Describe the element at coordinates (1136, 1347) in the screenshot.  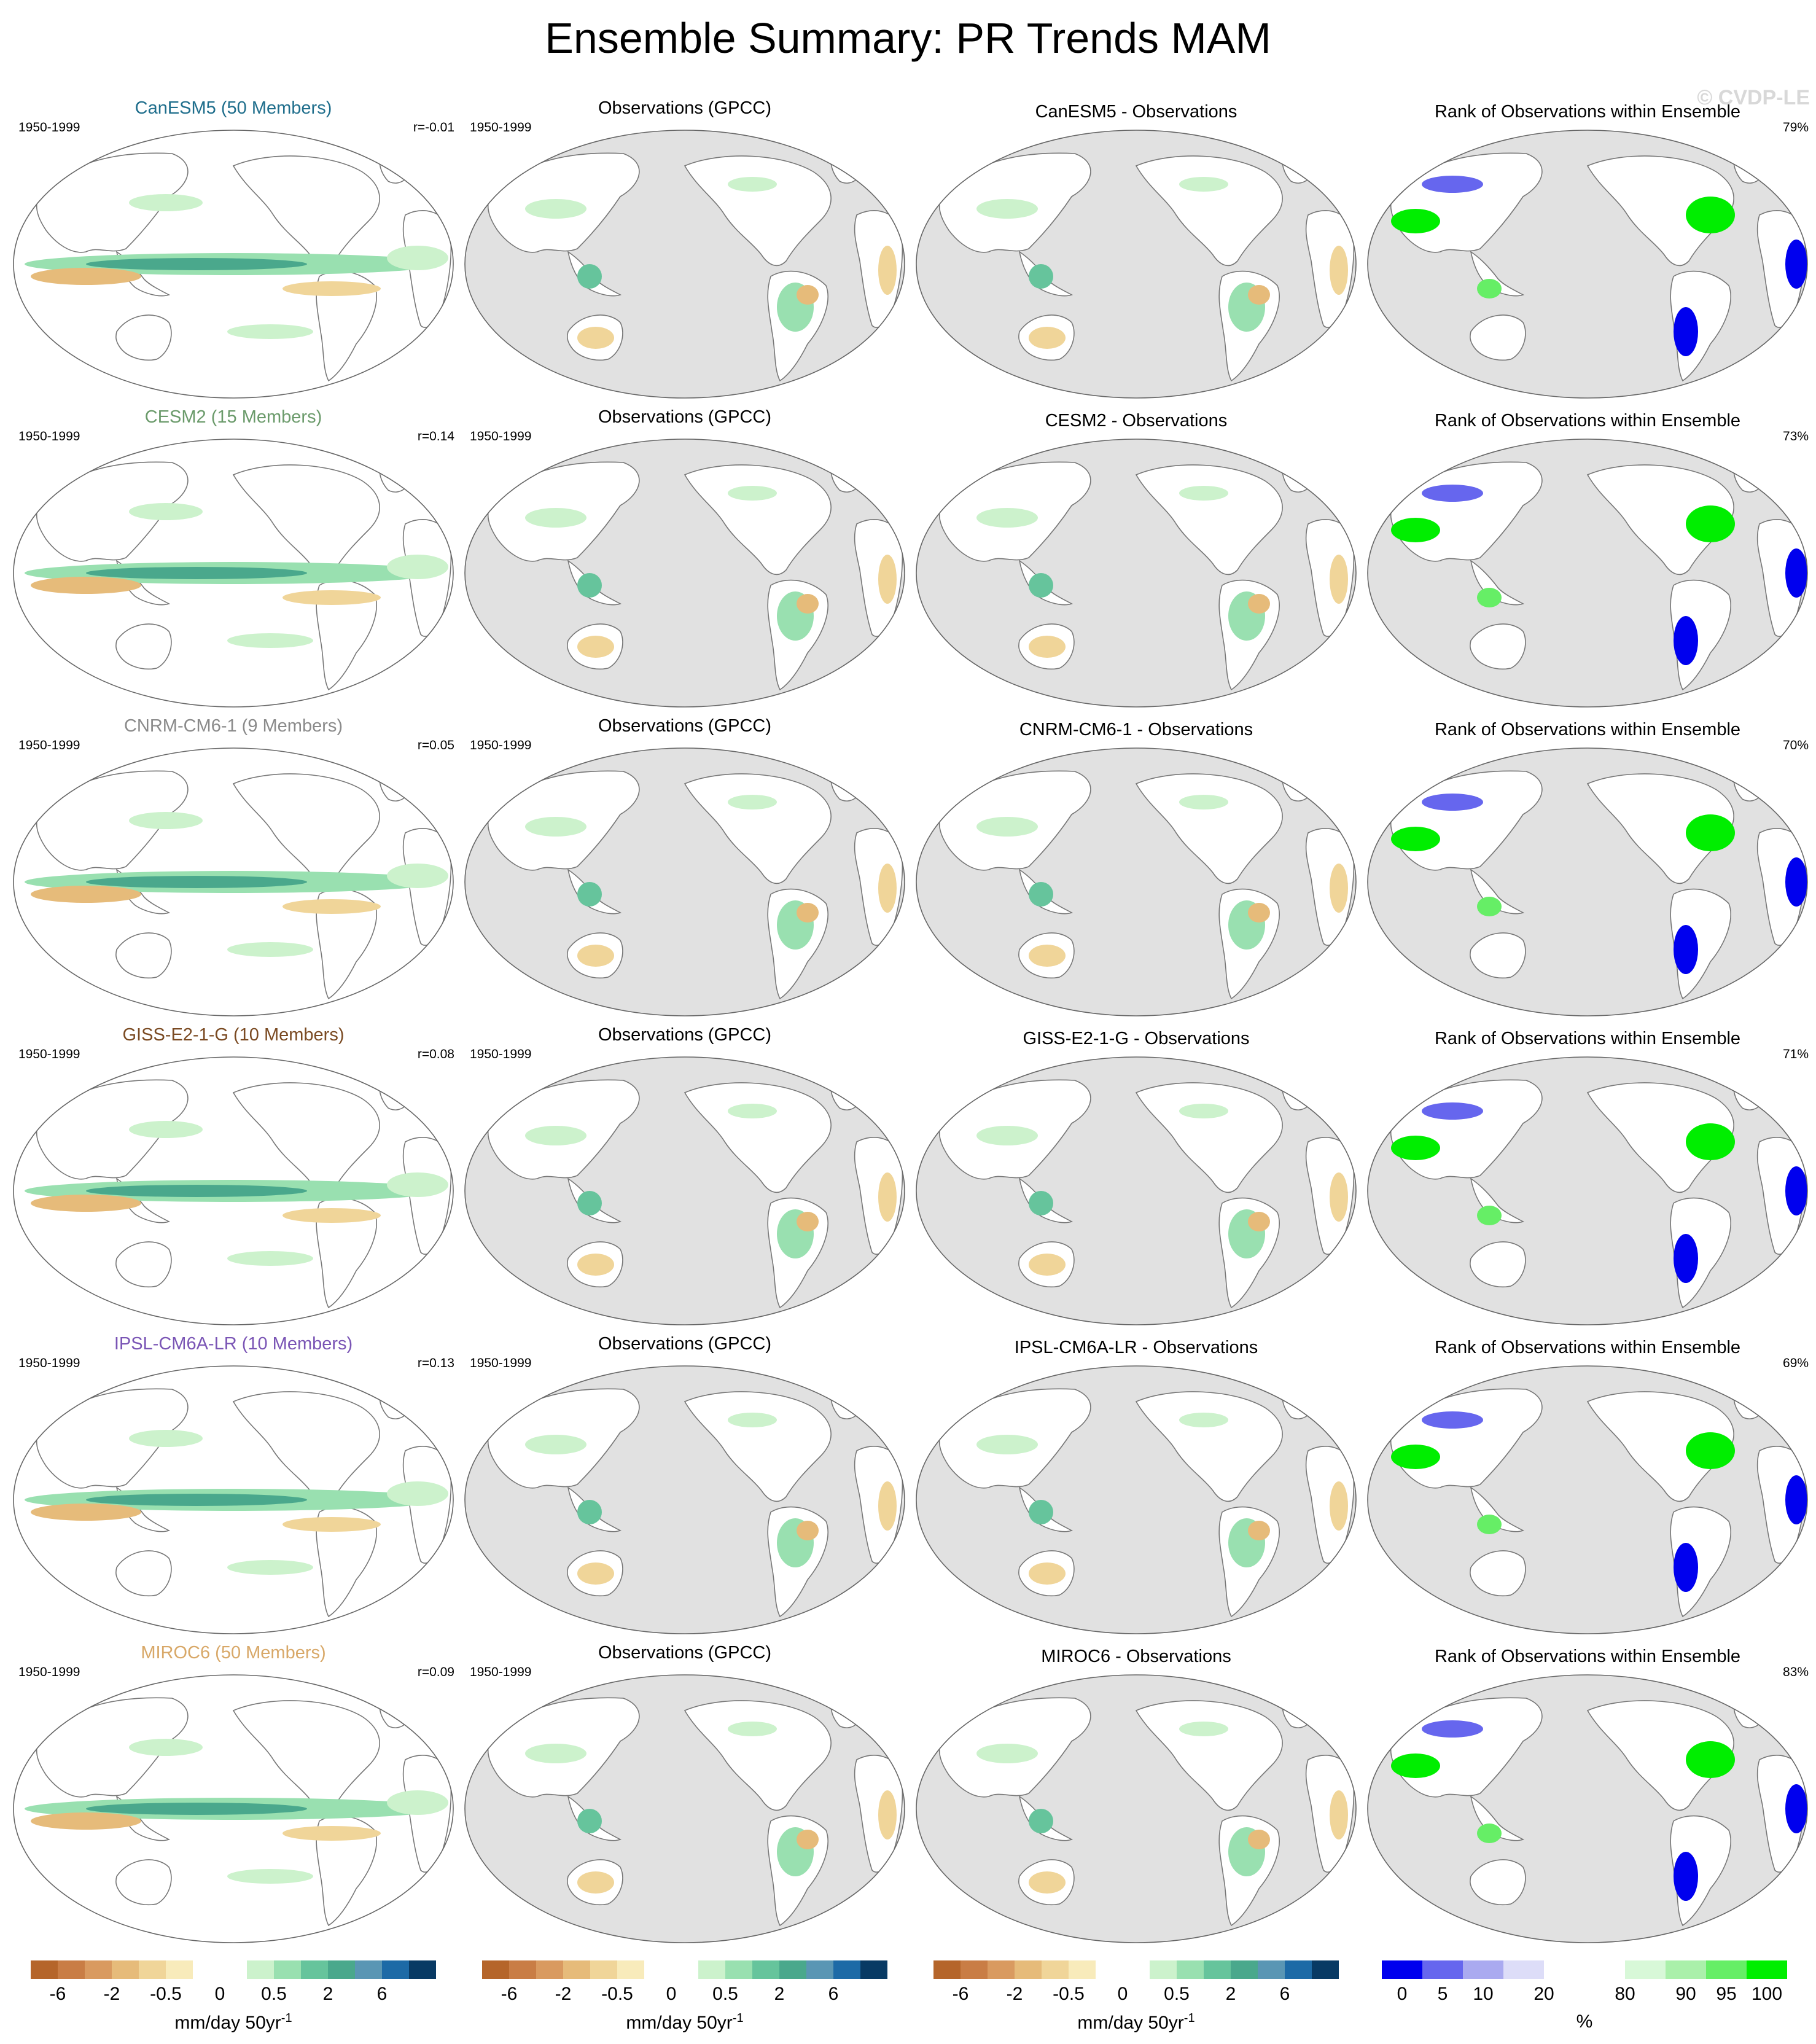
I see `panel-title: IPSL-CM6A-LR - Observations` at that location.